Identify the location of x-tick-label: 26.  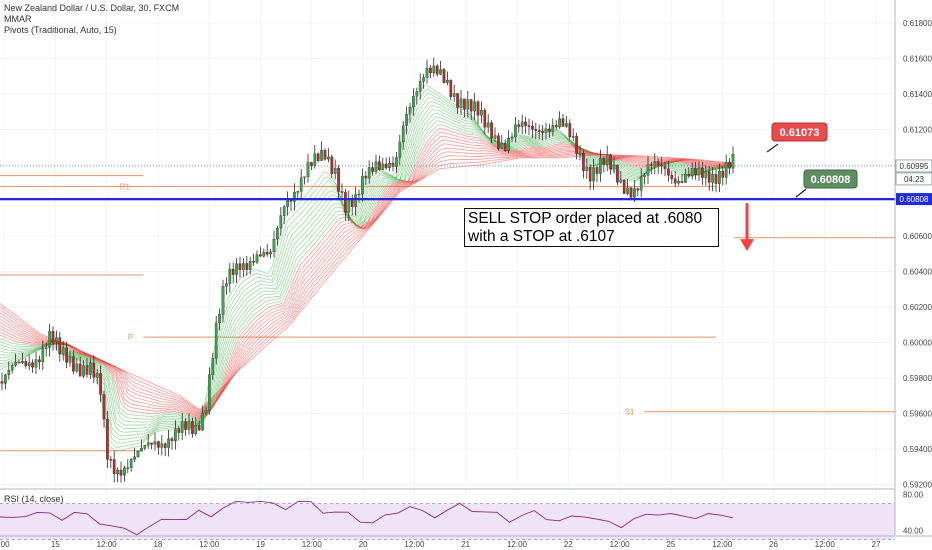
(773, 544).